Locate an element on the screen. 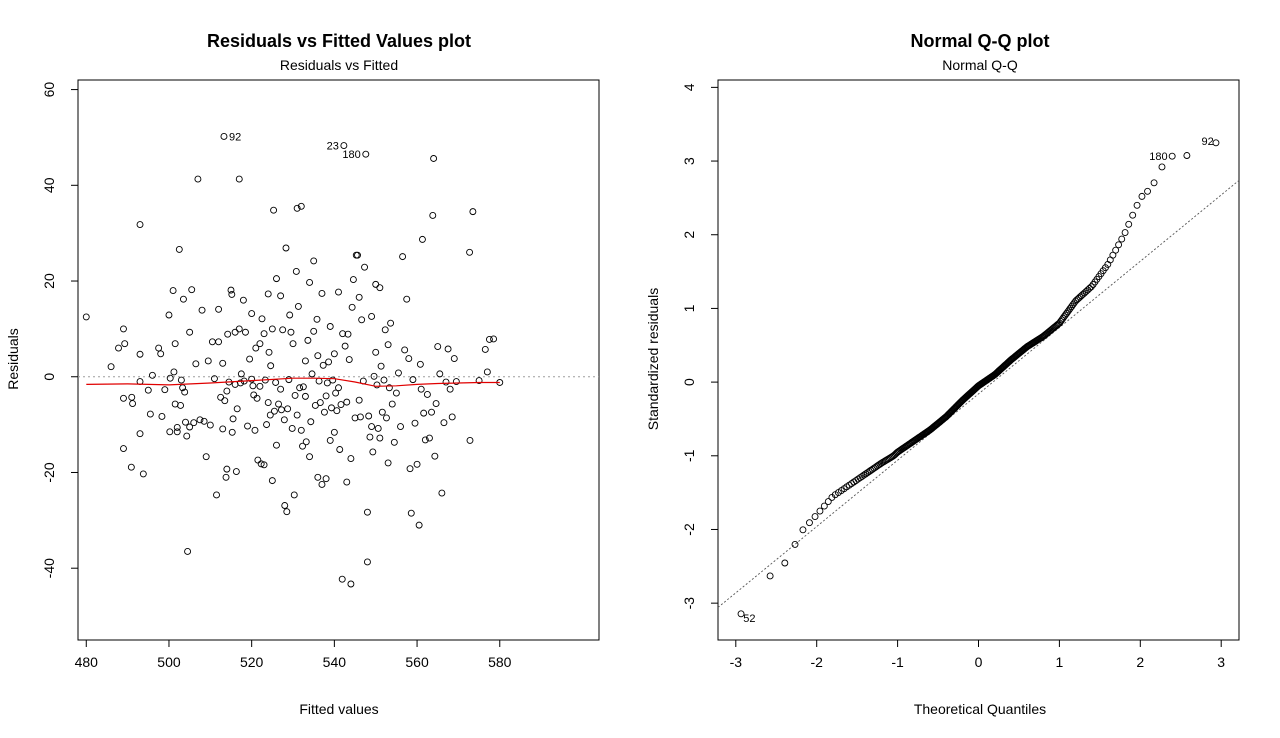  panel-title: Residuals vs Fitted Values plot is located at coordinates (339, 41).